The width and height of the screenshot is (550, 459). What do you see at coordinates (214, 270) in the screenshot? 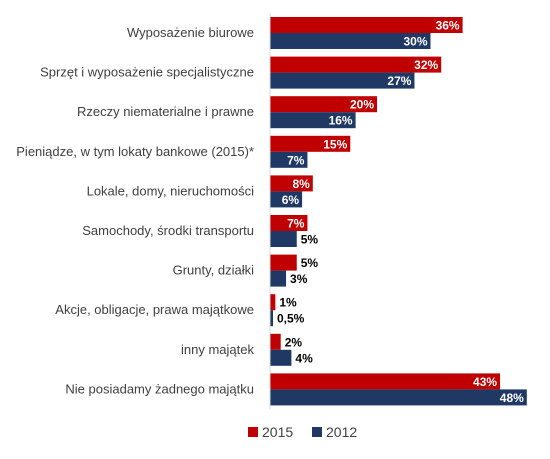
I see `category-label: Grunty, działki` at bounding box center [214, 270].